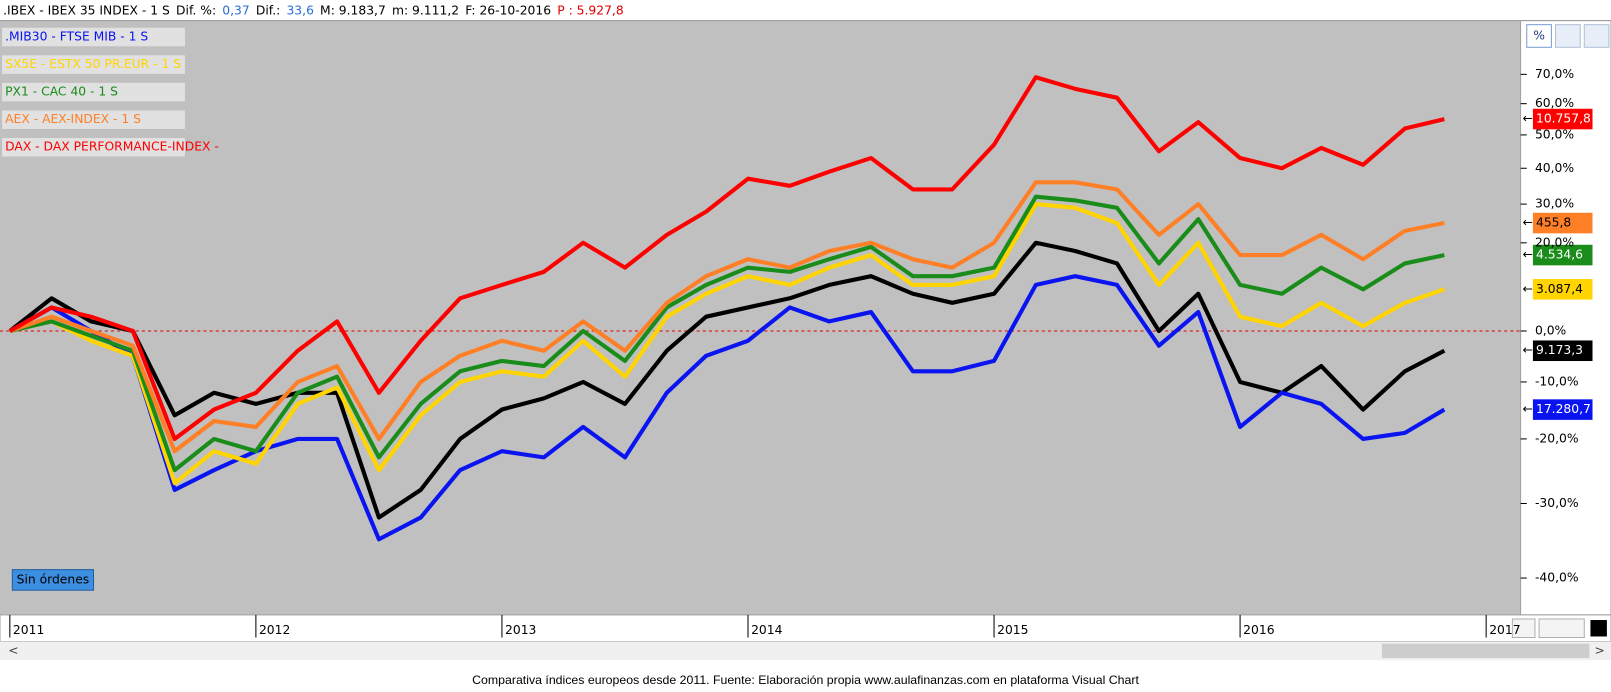  I want to click on legend-label: SX5E - ESTX 50 PR.EUR - 1 S, so click(93, 64).